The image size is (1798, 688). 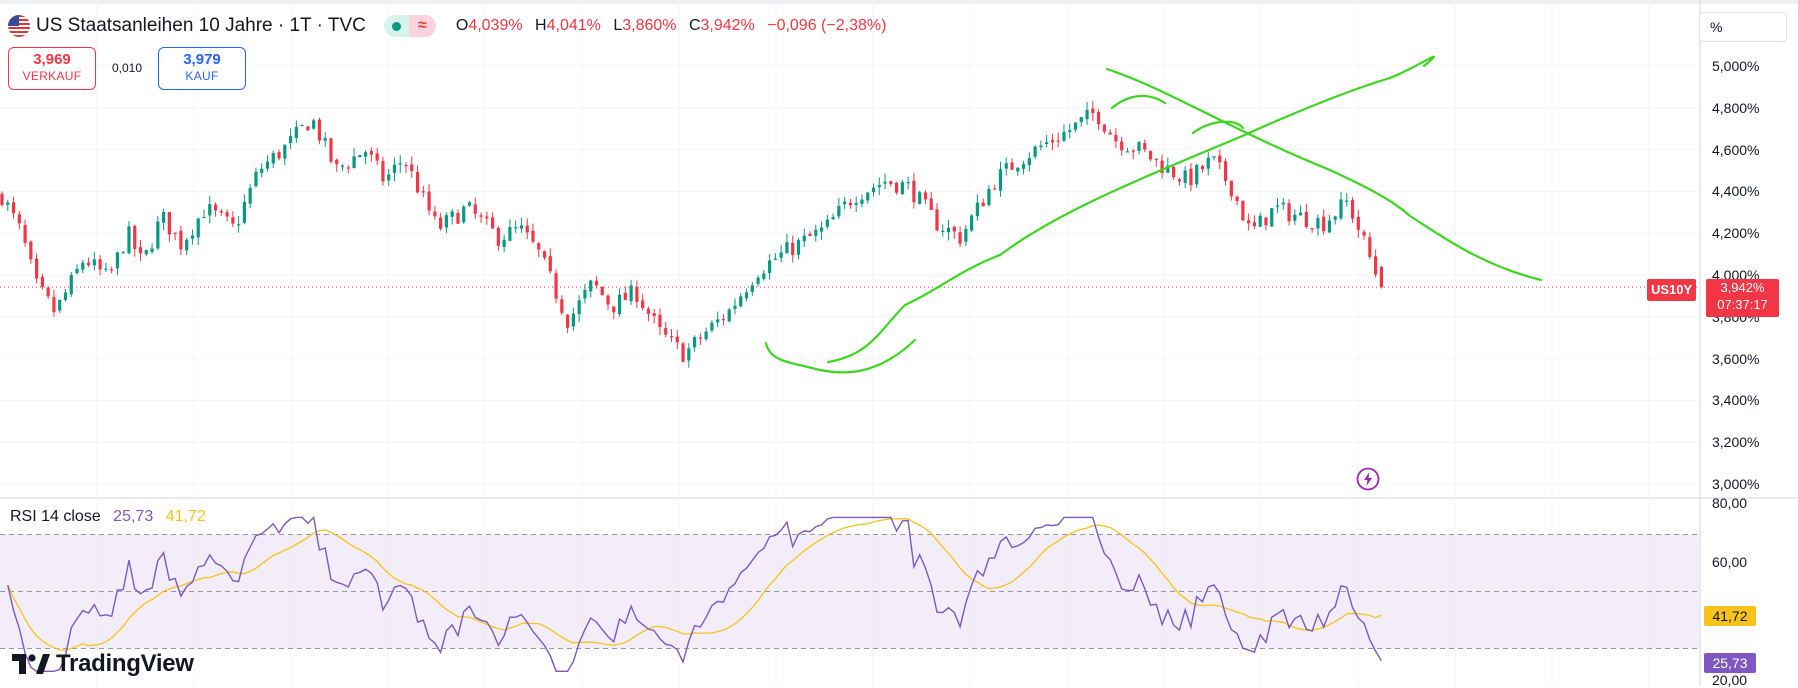 What do you see at coordinates (201, 25) in the screenshot?
I see `symbol-title: US Staatsanleihen 10 Jahre · 1T · TVC` at bounding box center [201, 25].